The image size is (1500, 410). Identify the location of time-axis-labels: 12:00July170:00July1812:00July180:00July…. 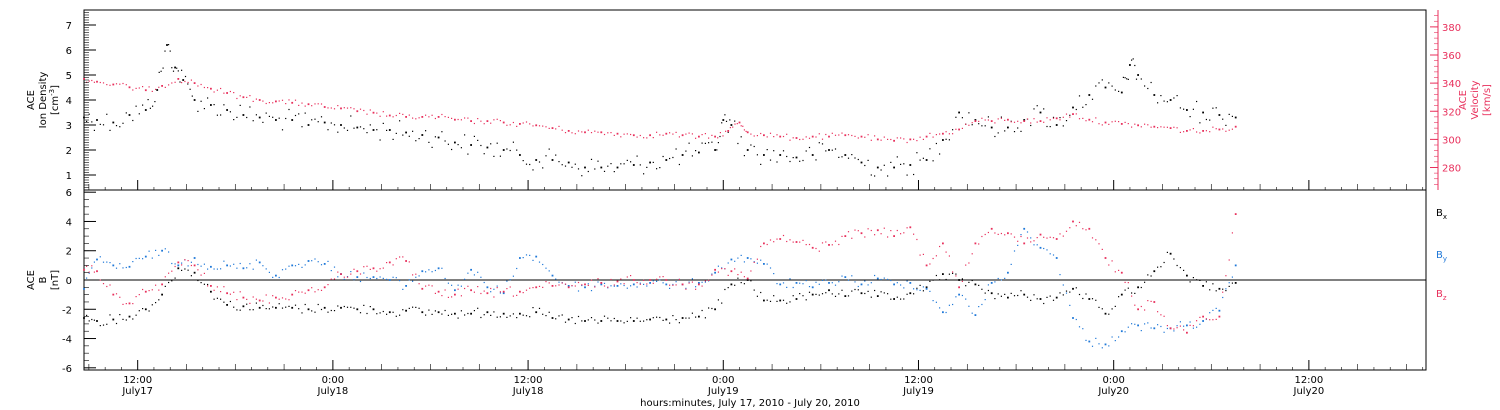
(722, 386).